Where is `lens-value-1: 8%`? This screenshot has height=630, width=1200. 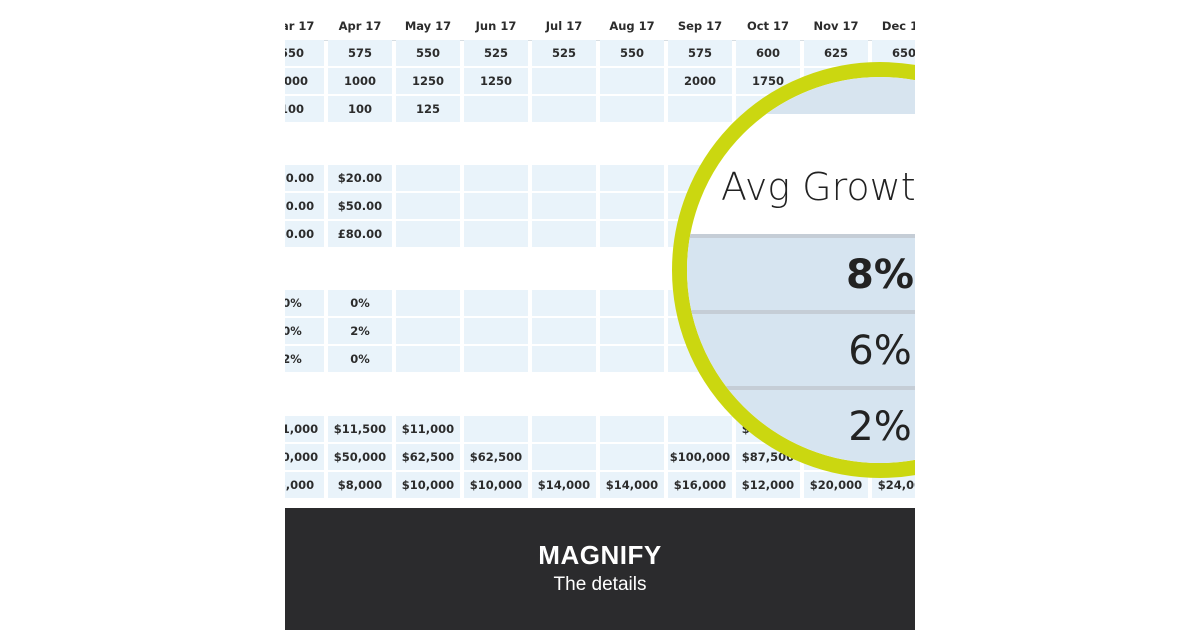 lens-value-1: 8% is located at coordinates (801, 273).